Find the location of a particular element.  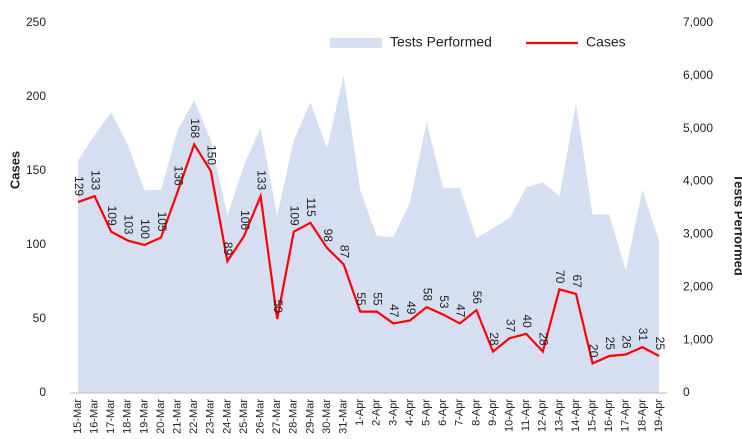

x-tick-label: 11-Apr is located at coordinates (526, 415).